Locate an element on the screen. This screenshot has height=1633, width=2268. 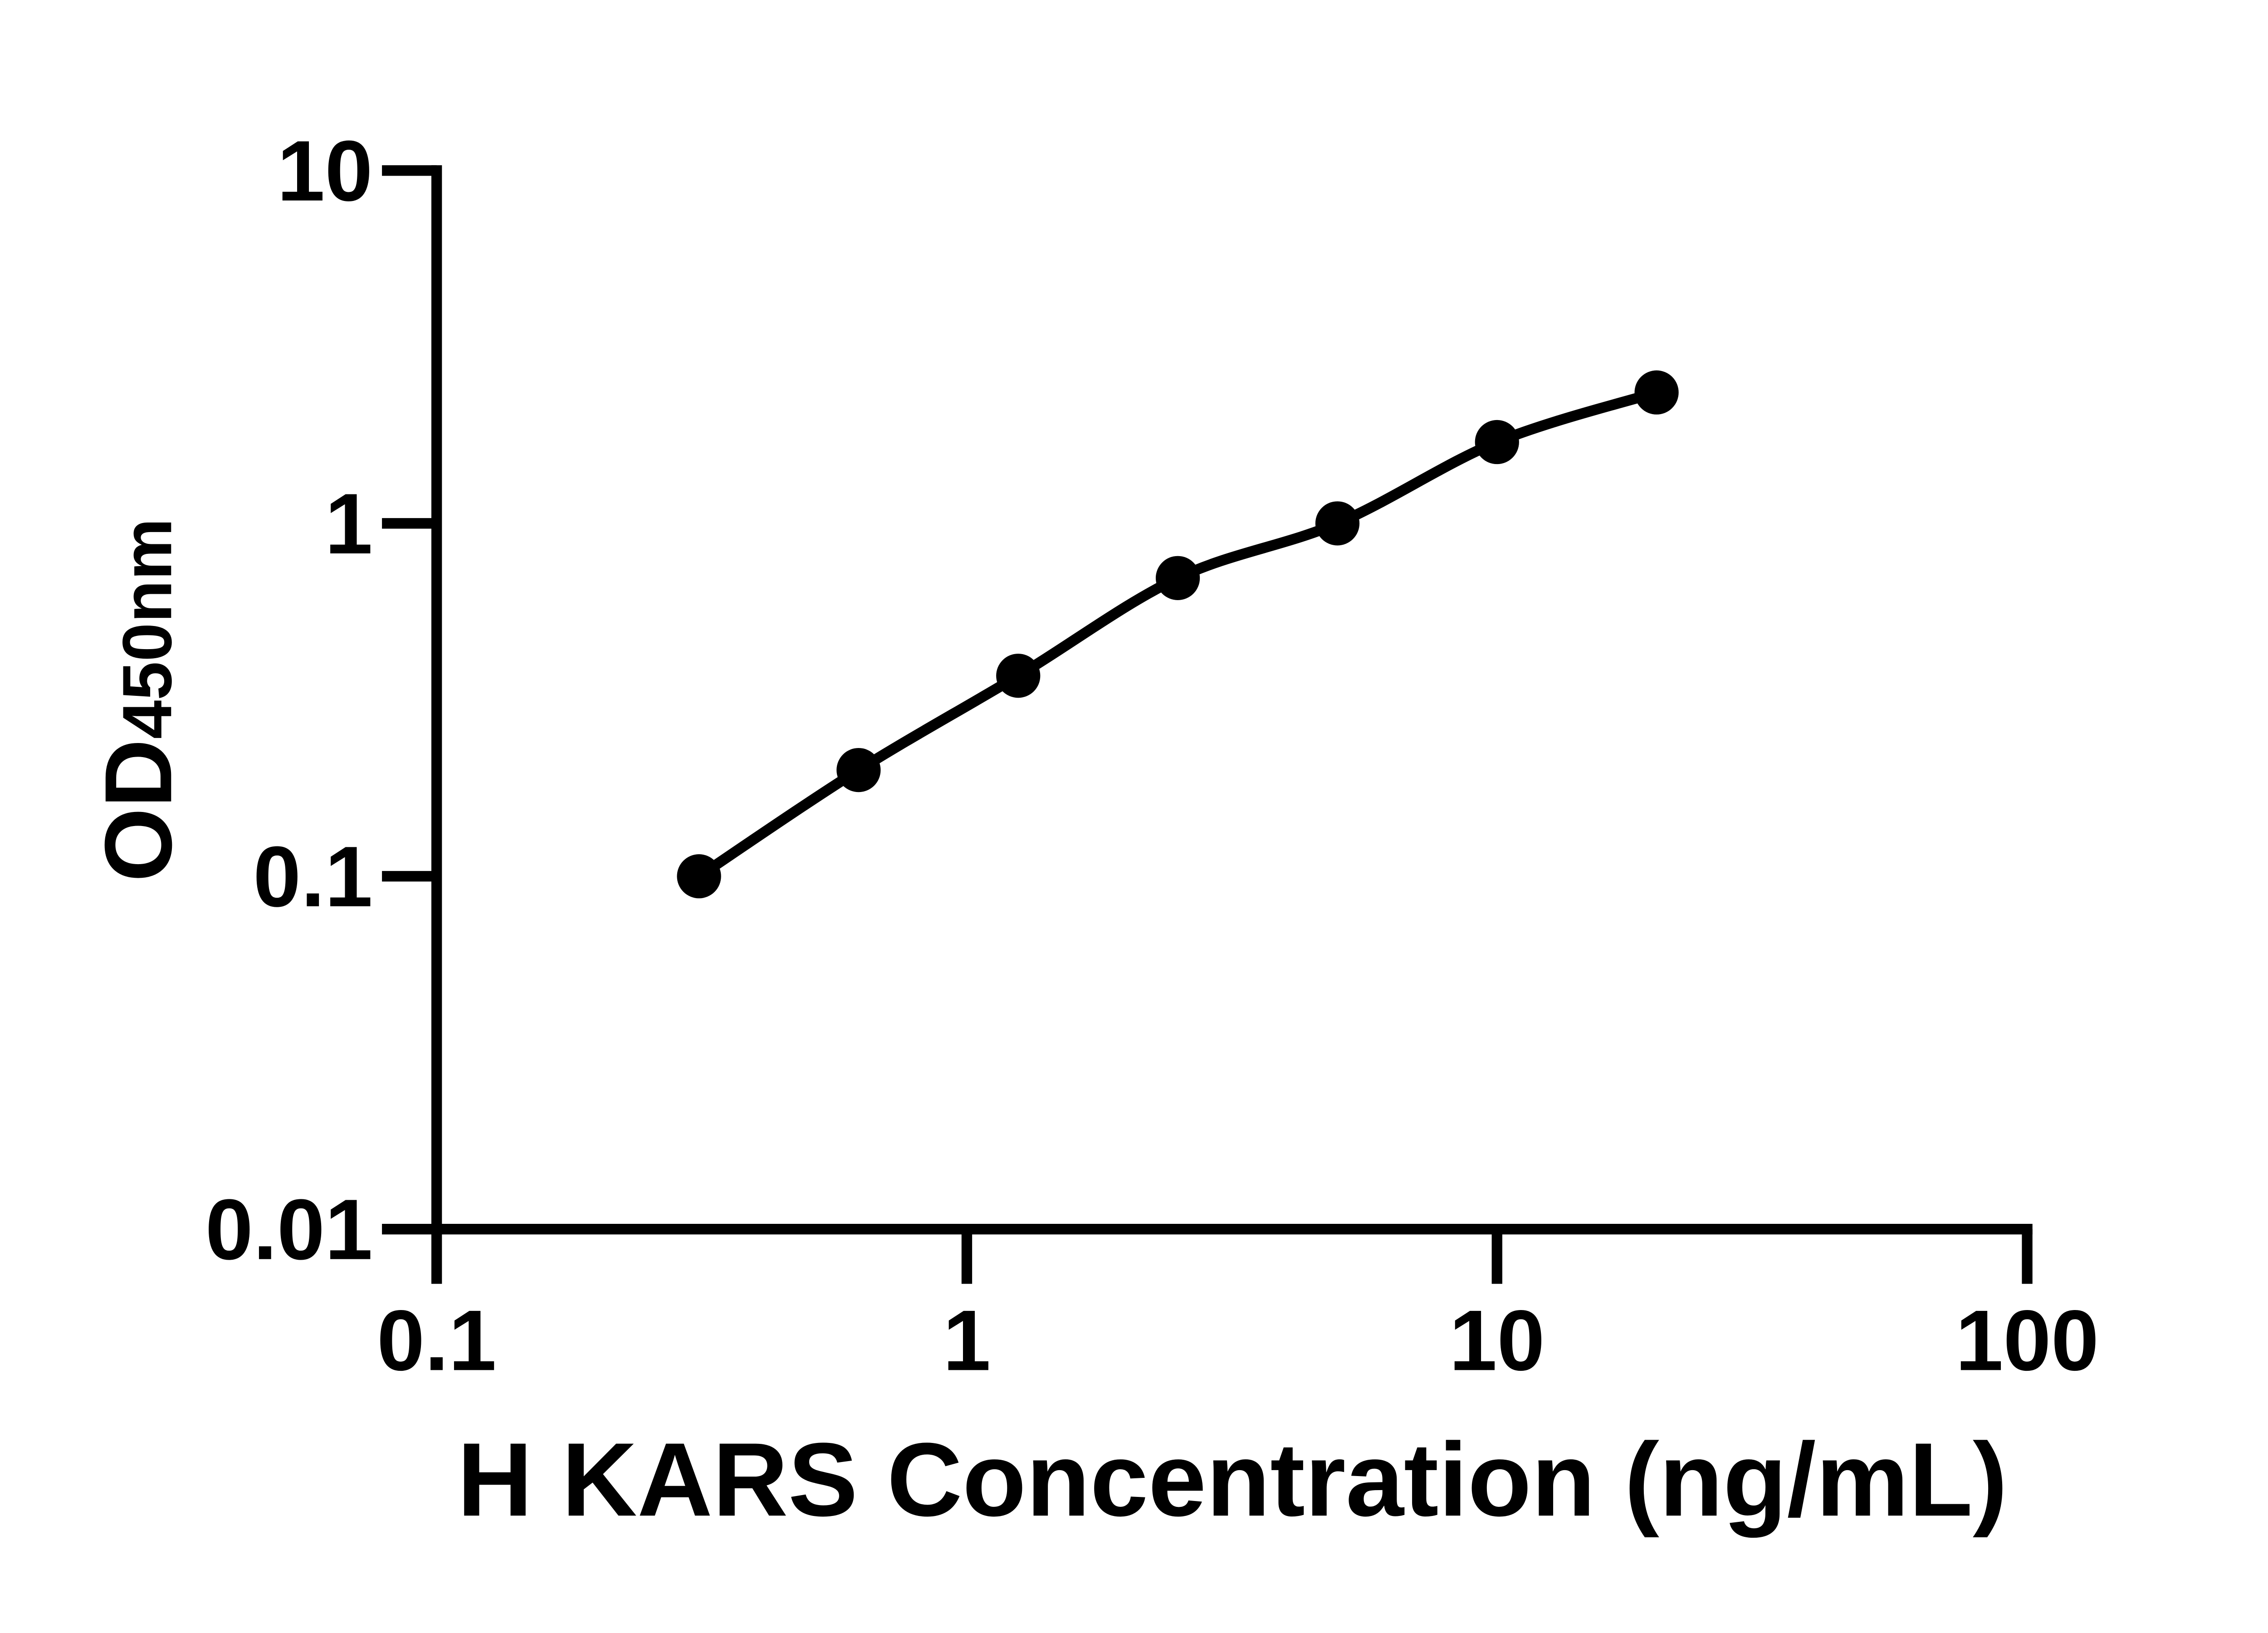
y-tick-label-1: 1 is located at coordinates (349, 524).